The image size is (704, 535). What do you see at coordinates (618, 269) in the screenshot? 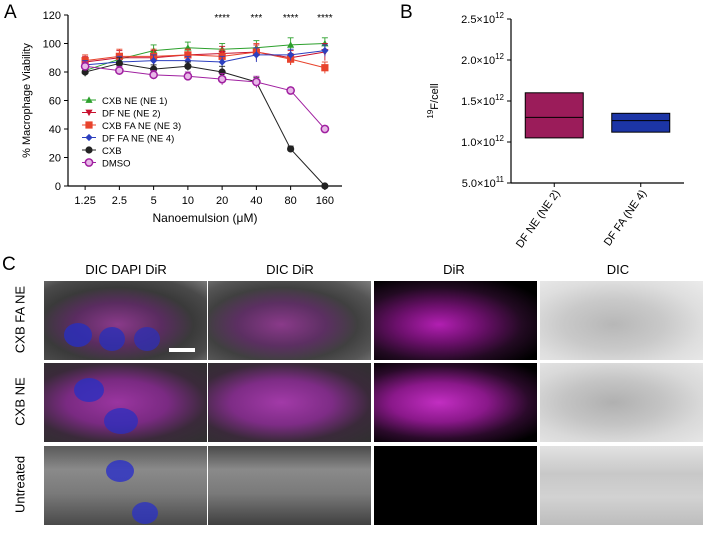
I see `column-title-dic: DIC` at bounding box center [618, 269].